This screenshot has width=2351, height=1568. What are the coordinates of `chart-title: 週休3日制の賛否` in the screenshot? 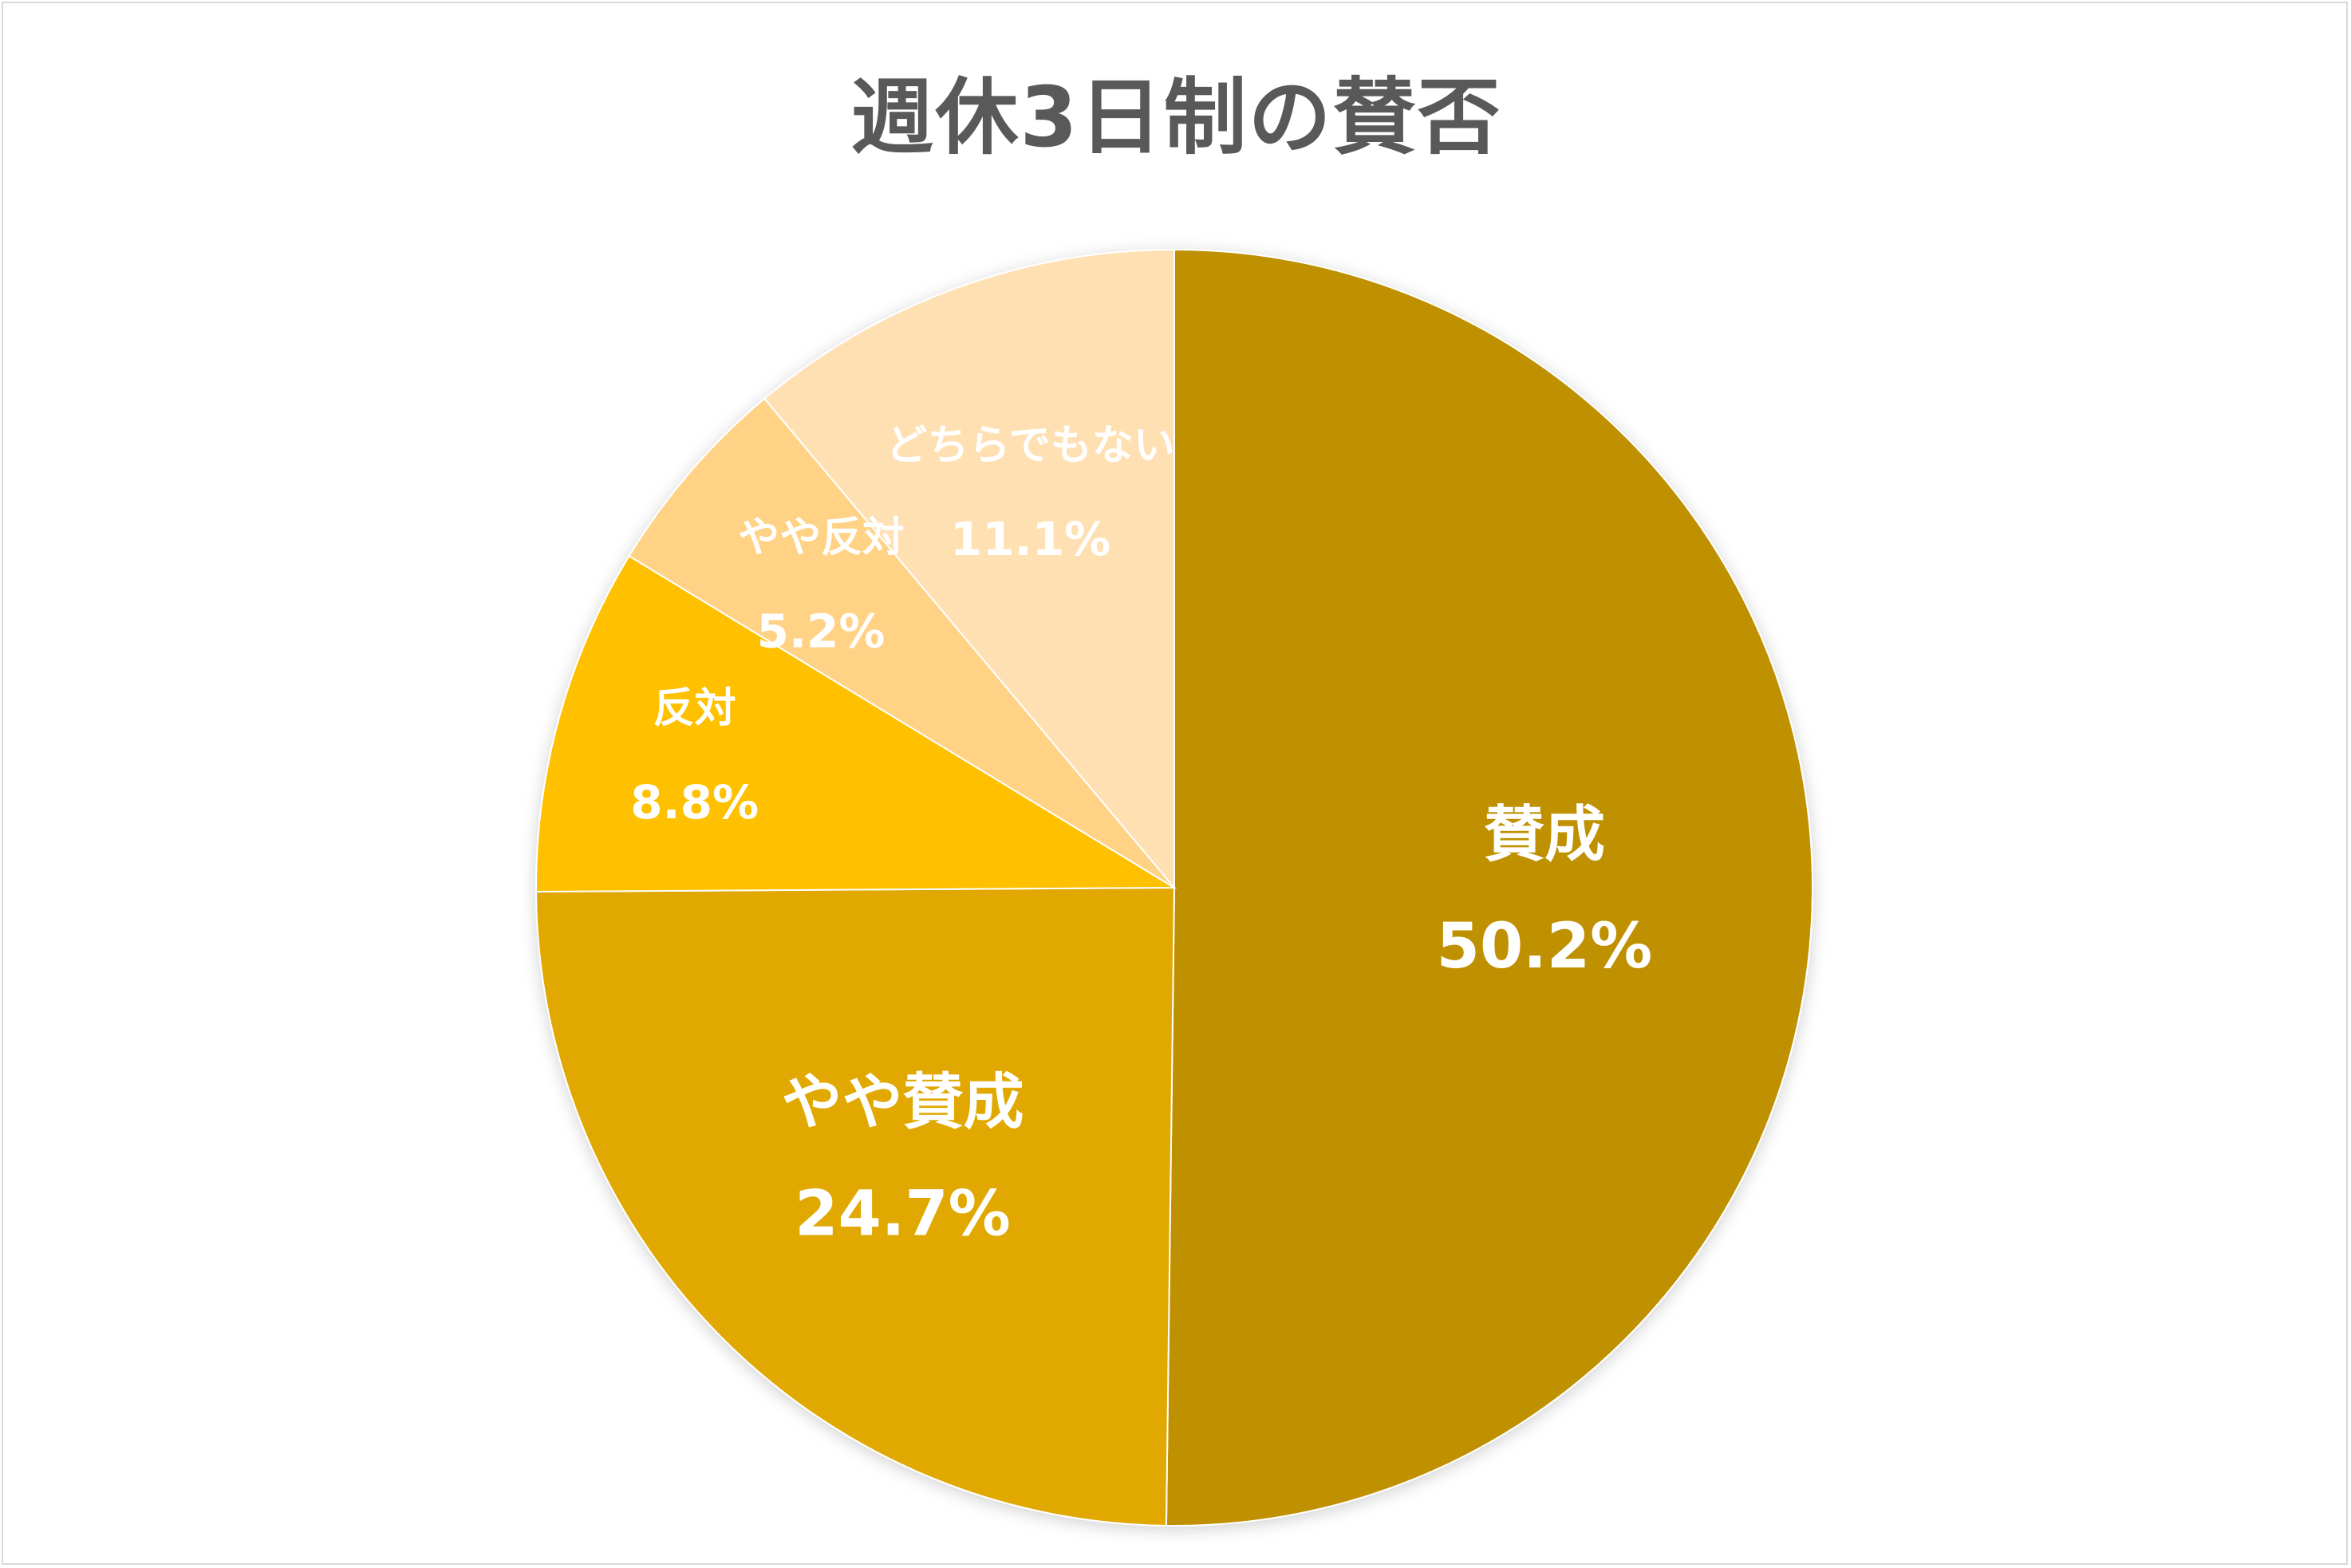 It's located at (1176, 117).